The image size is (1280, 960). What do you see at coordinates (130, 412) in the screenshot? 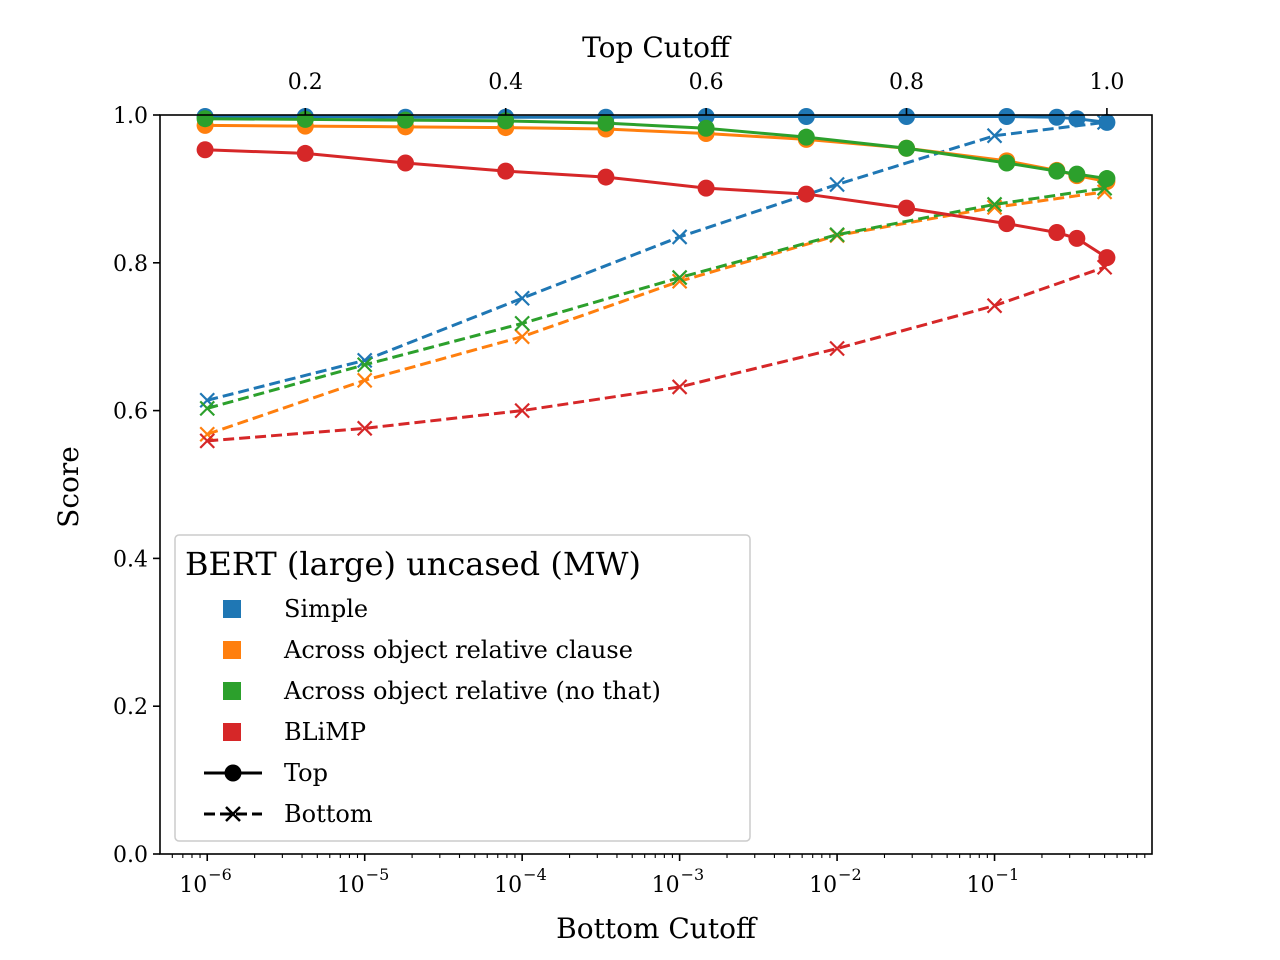
I see `y-tick-label: 0.6` at bounding box center [130, 412].